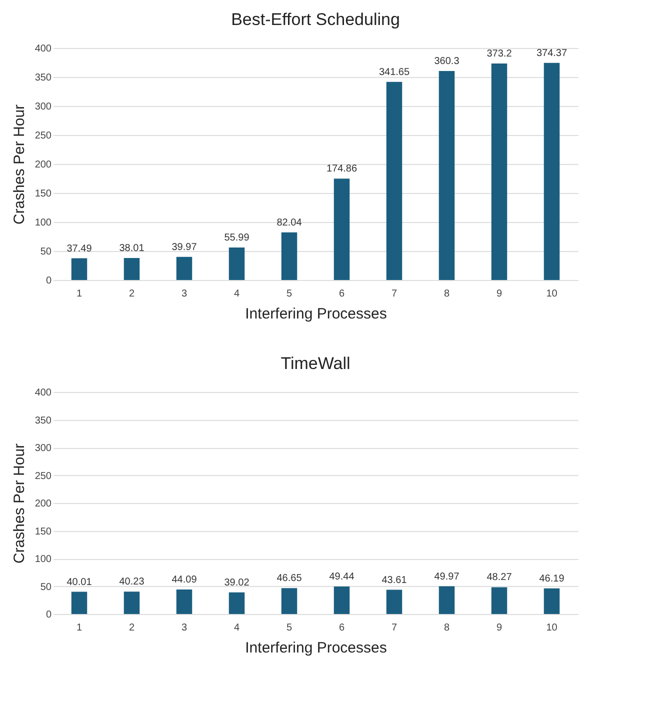 The height and width of the screenshot is (728, 645). Describe the element at coordinates (552, 53) in the screenshot. I see `data-label: 374.37` at that location.